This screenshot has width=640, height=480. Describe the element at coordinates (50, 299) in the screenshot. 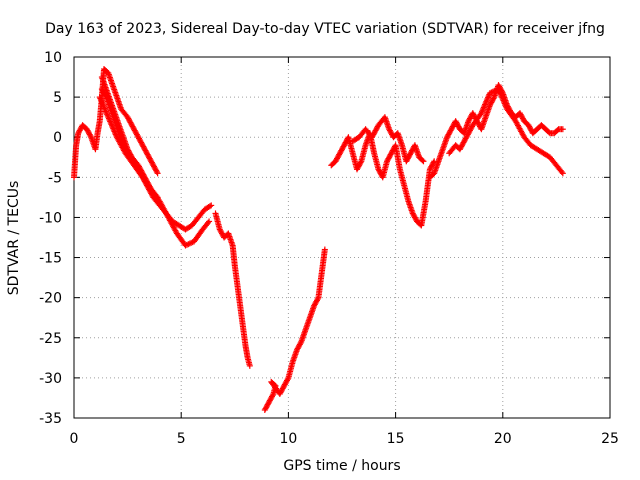

I see `y-tick-label: -20` at that location.